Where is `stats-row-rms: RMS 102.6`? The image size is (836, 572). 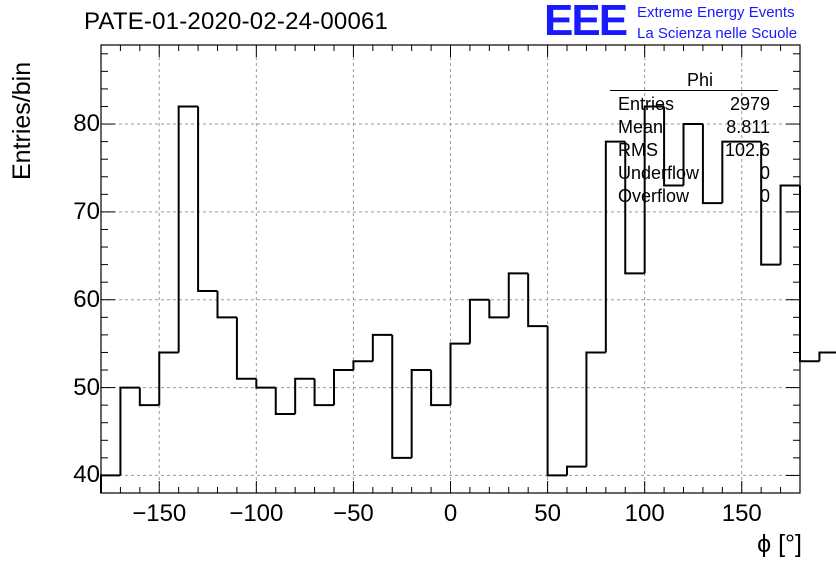
stats-row-rms: RMS 102.6 is located at coordinates (694, 150).